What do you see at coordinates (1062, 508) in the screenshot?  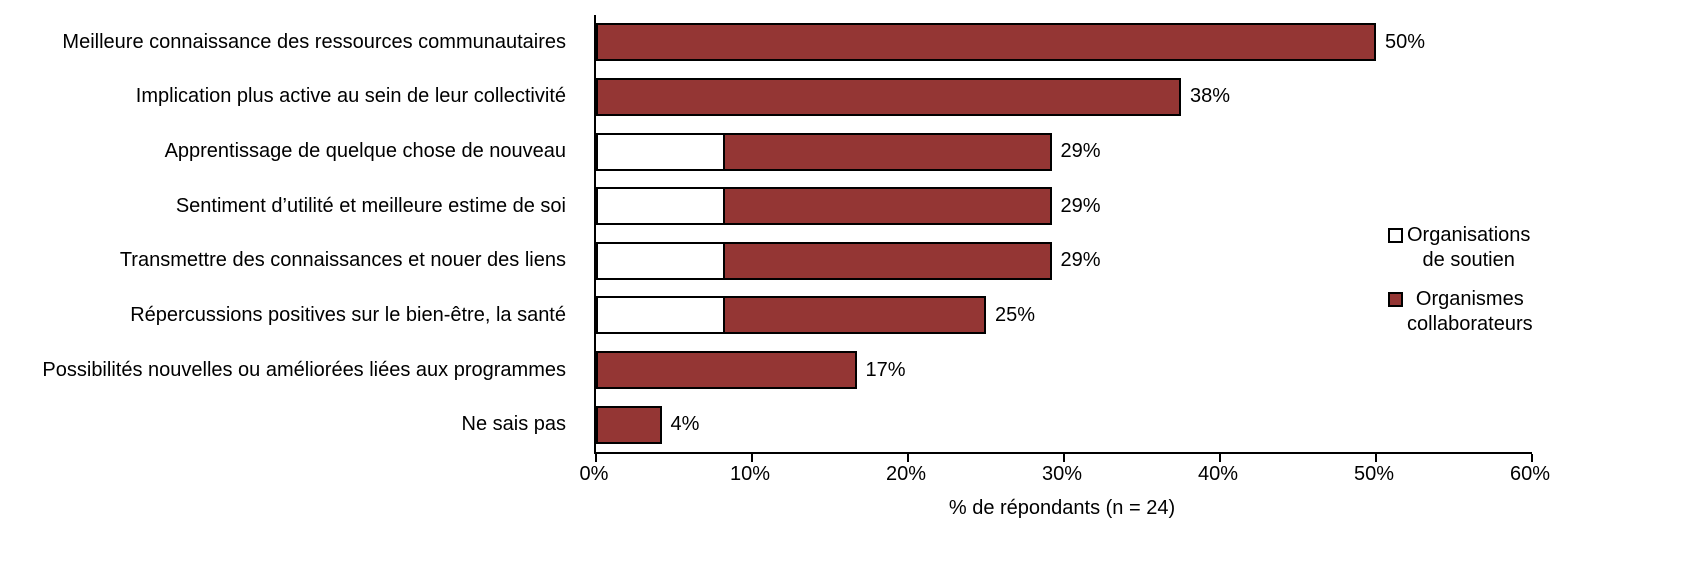 I see `x-axis-title: % de répondants (n = 24)` at bounding box center [1062, 508].